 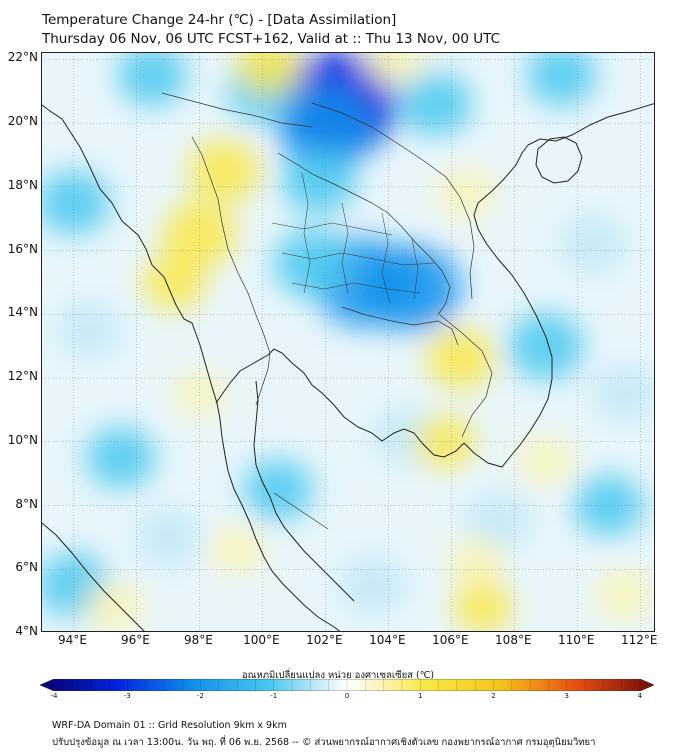 I want to click on lat-label: 22°N, so click(x=22, y=57).